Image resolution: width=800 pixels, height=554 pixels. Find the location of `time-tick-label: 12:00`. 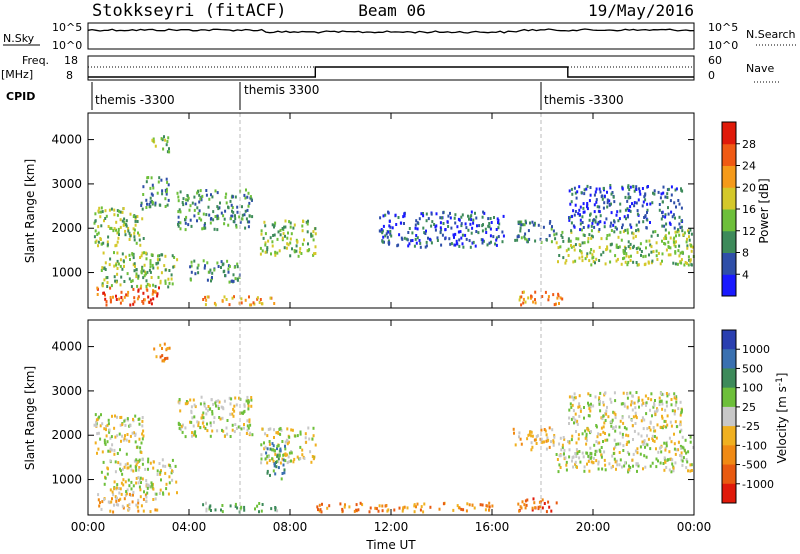

time-tick-label: 12:00 is located at coordinates (391, 527).